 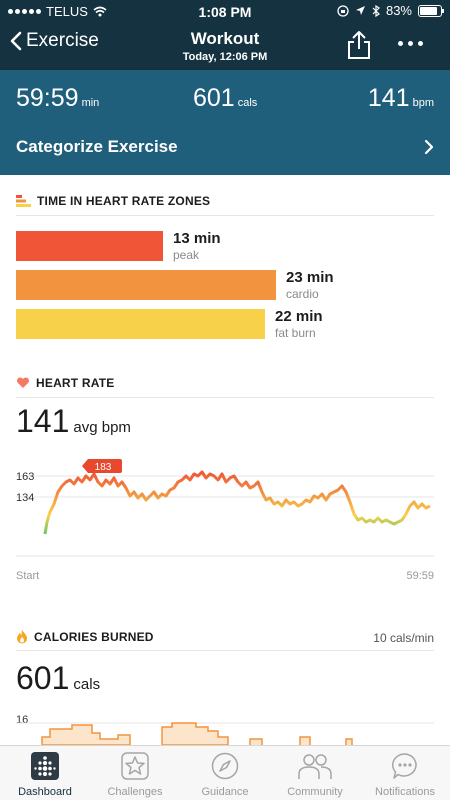 I want to click on duration-value: 59:59, so click(x=47, y=98).